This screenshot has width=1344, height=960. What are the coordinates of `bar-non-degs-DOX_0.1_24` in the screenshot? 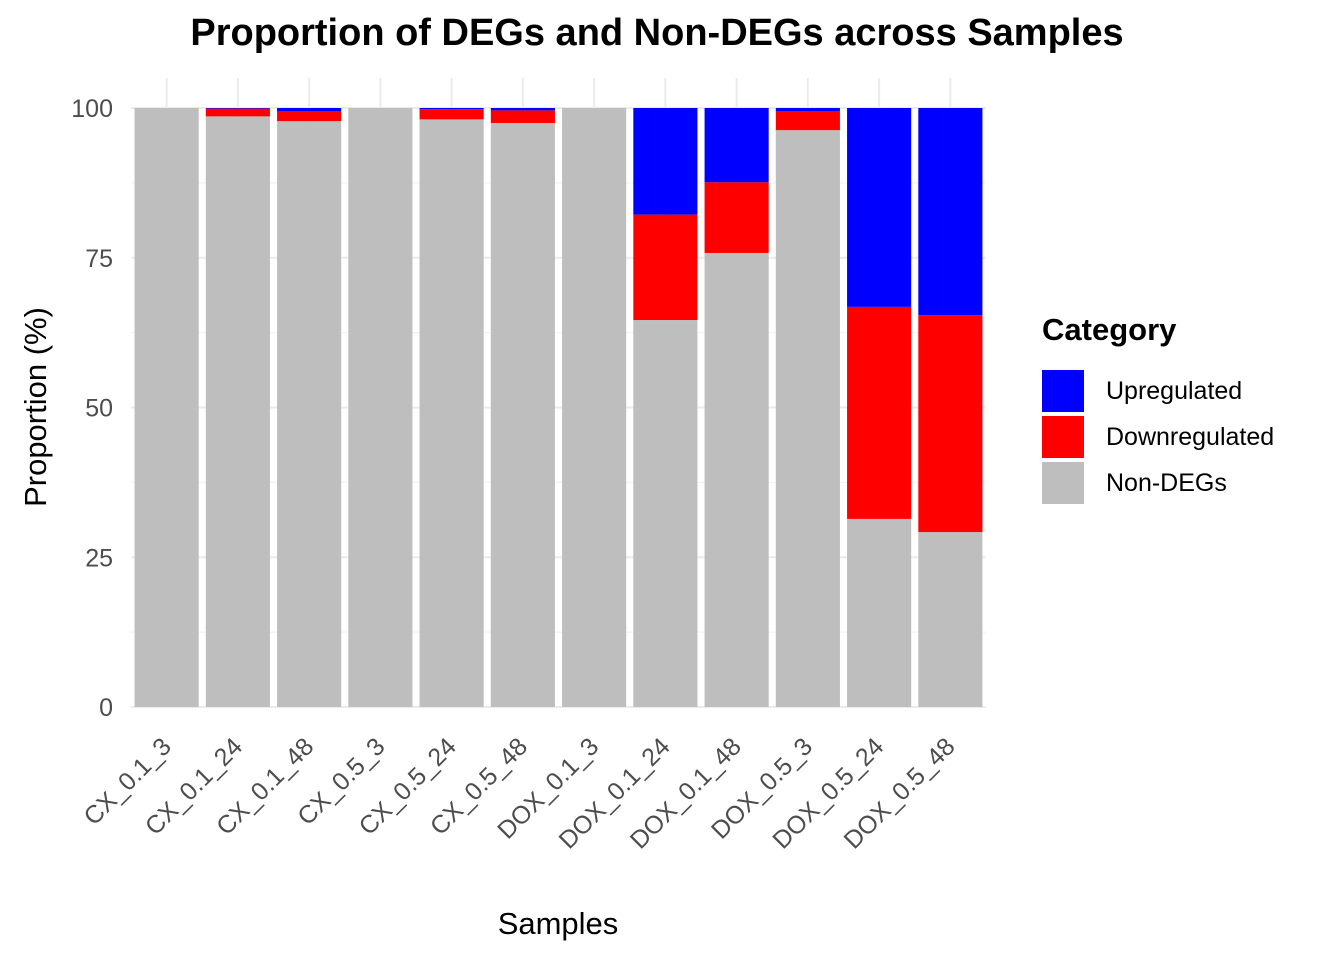 It's located at (665, 513).